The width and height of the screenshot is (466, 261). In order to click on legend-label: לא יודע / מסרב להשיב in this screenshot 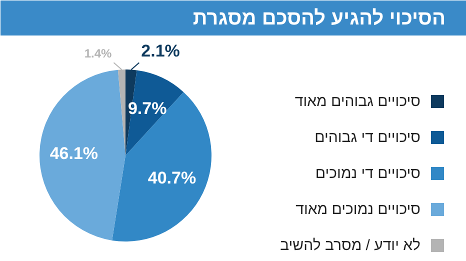, I will do `click(350, 245)`.